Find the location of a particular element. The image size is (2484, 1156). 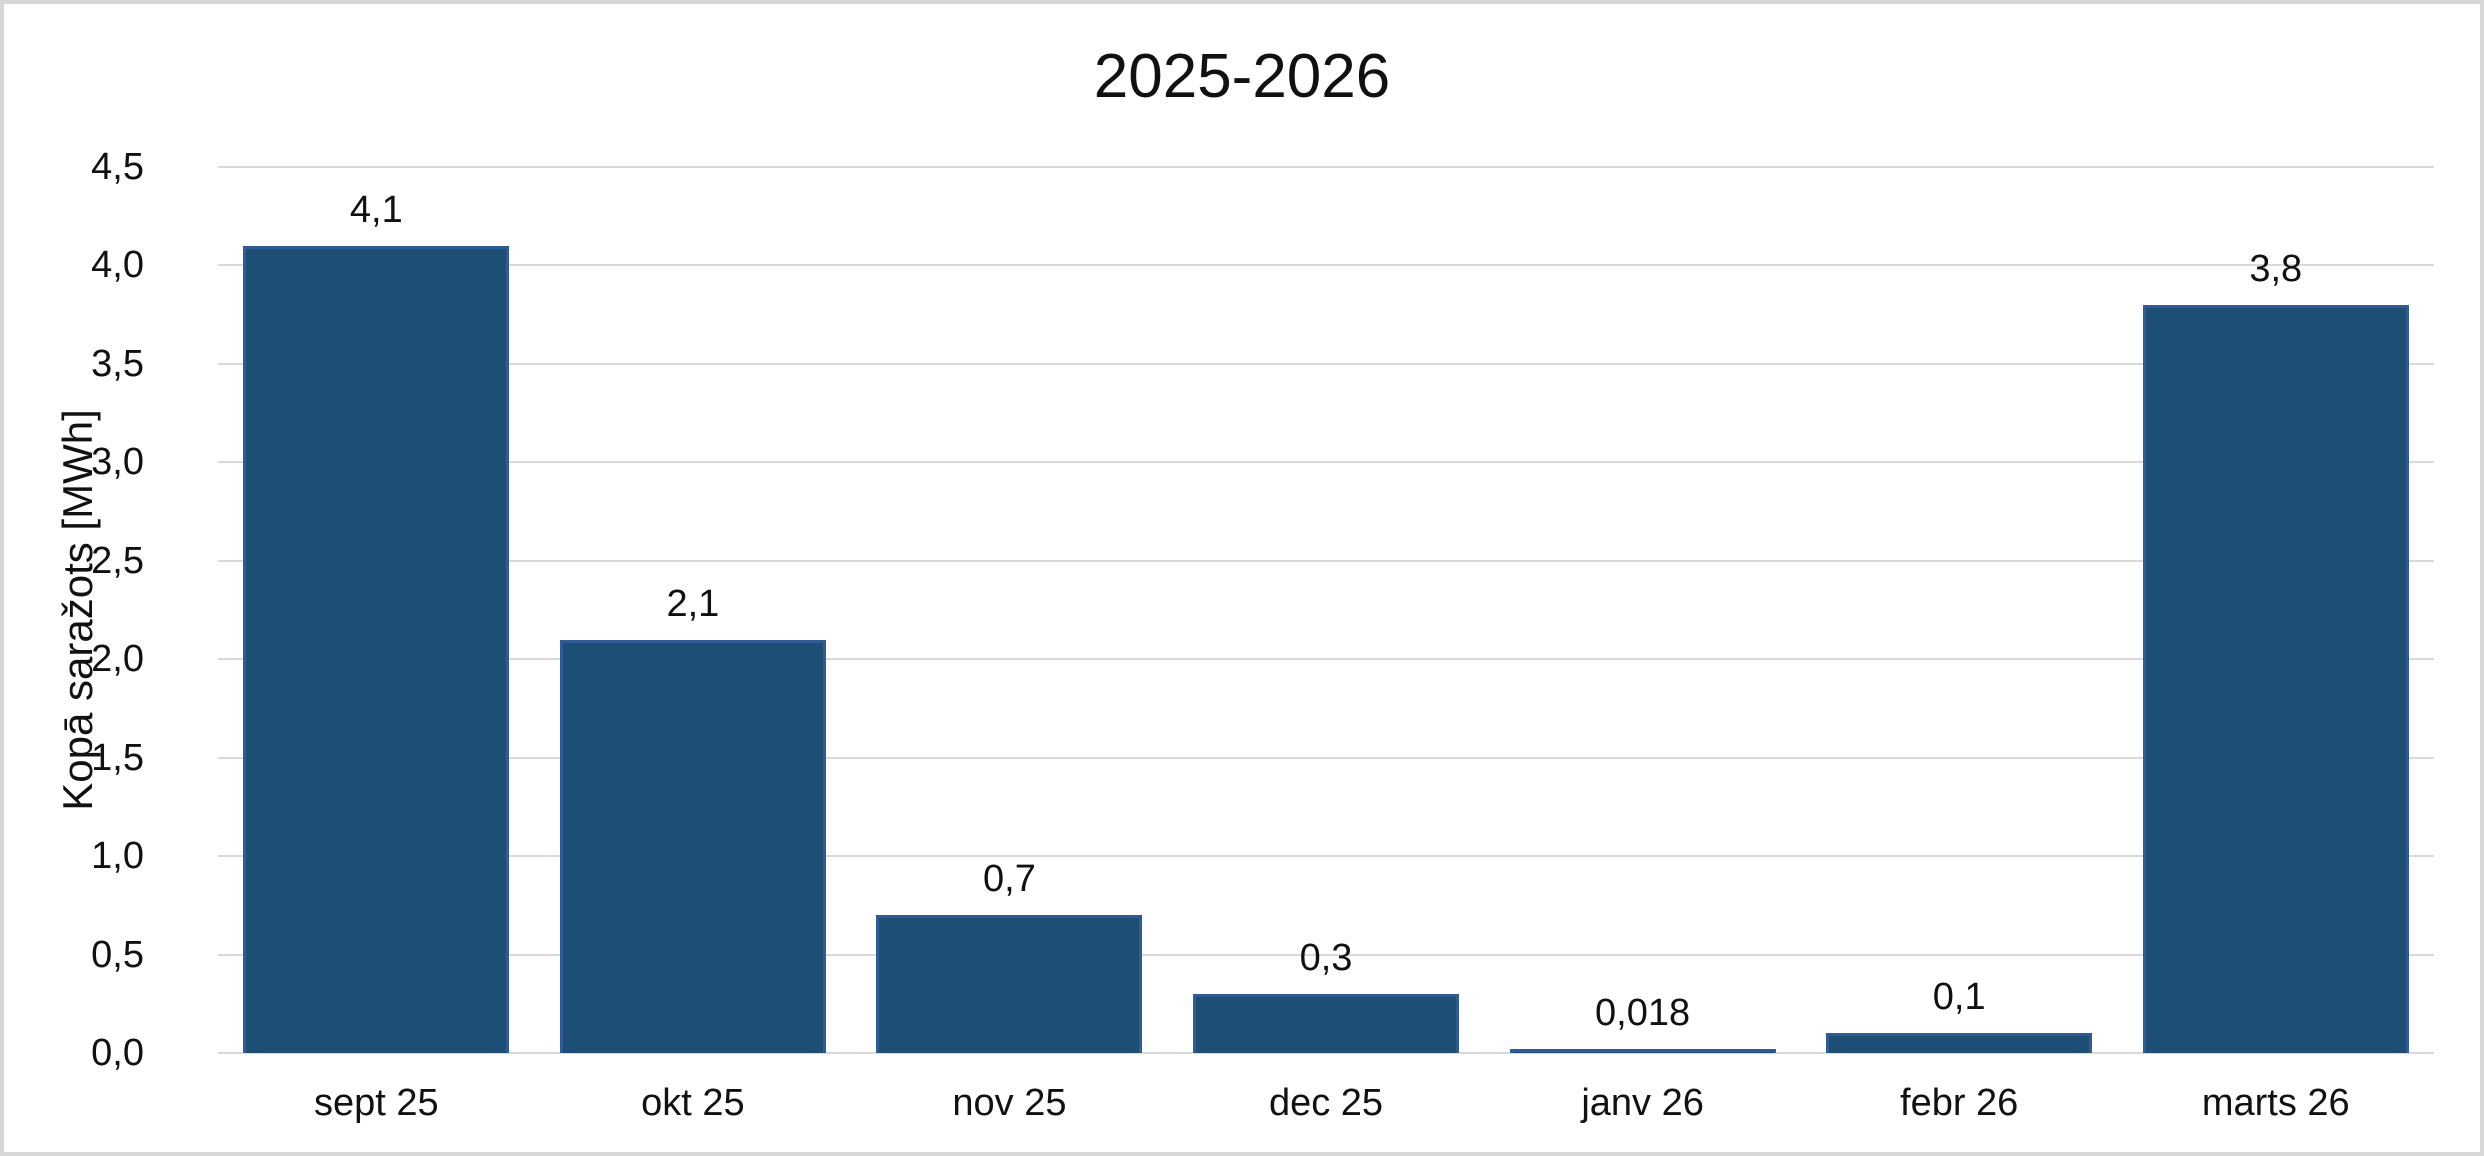

bar-cell: 0,7 is located at coordinates (1009, 610).